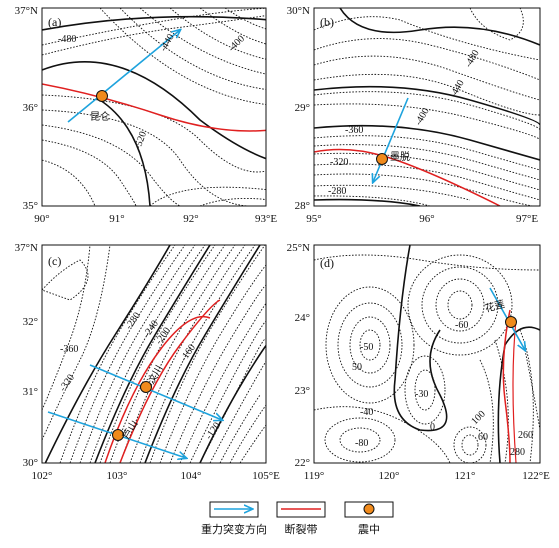  Describe the element at coordinates (42, 476) in the screenshot. I see `panel-c-xtick: 102°` at that location.